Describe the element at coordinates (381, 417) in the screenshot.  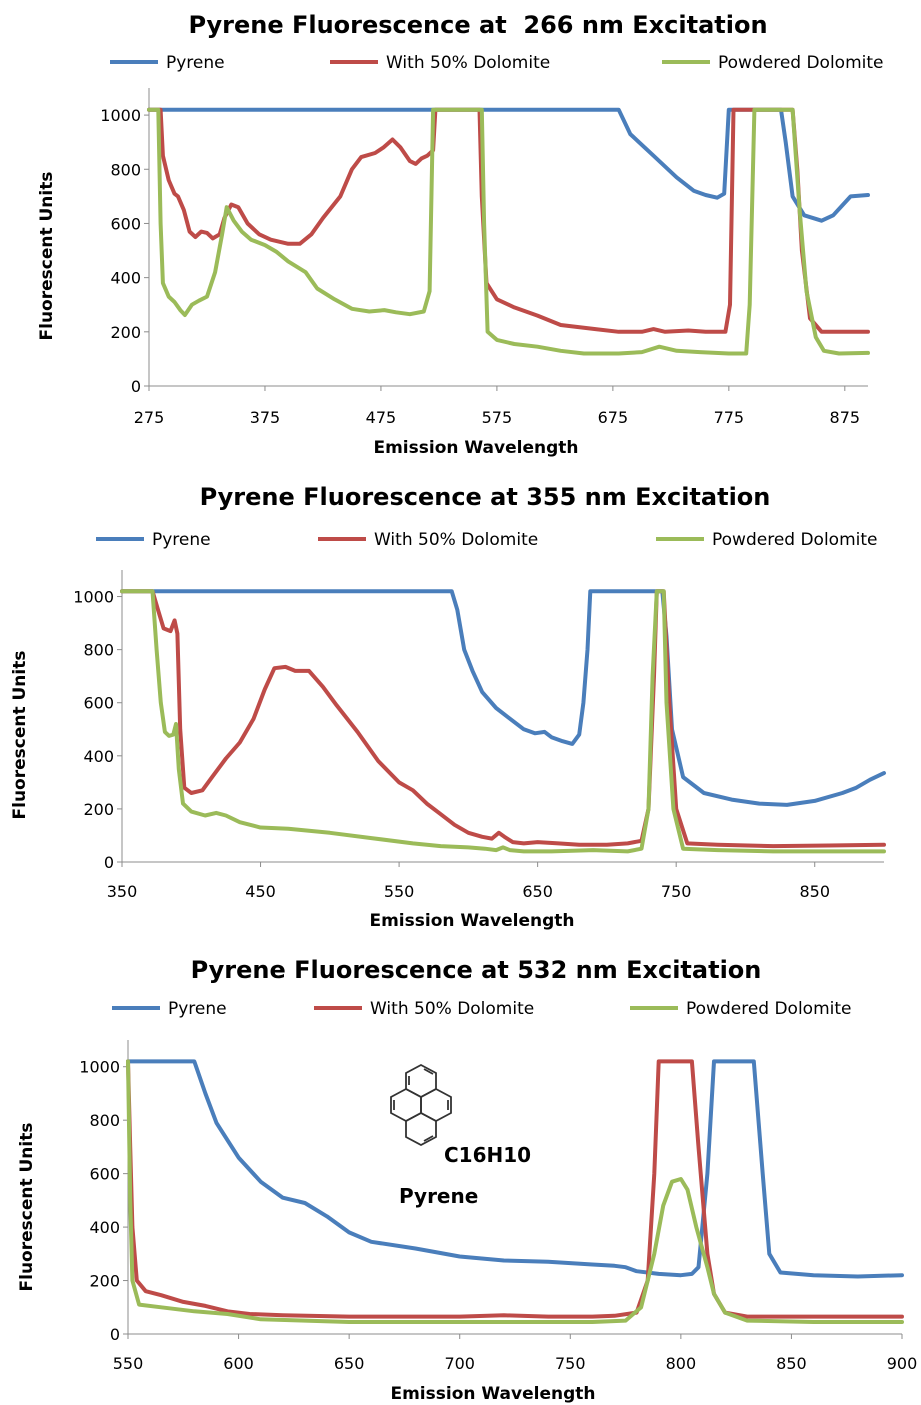
I see `x-tick-label: 475` at that location.